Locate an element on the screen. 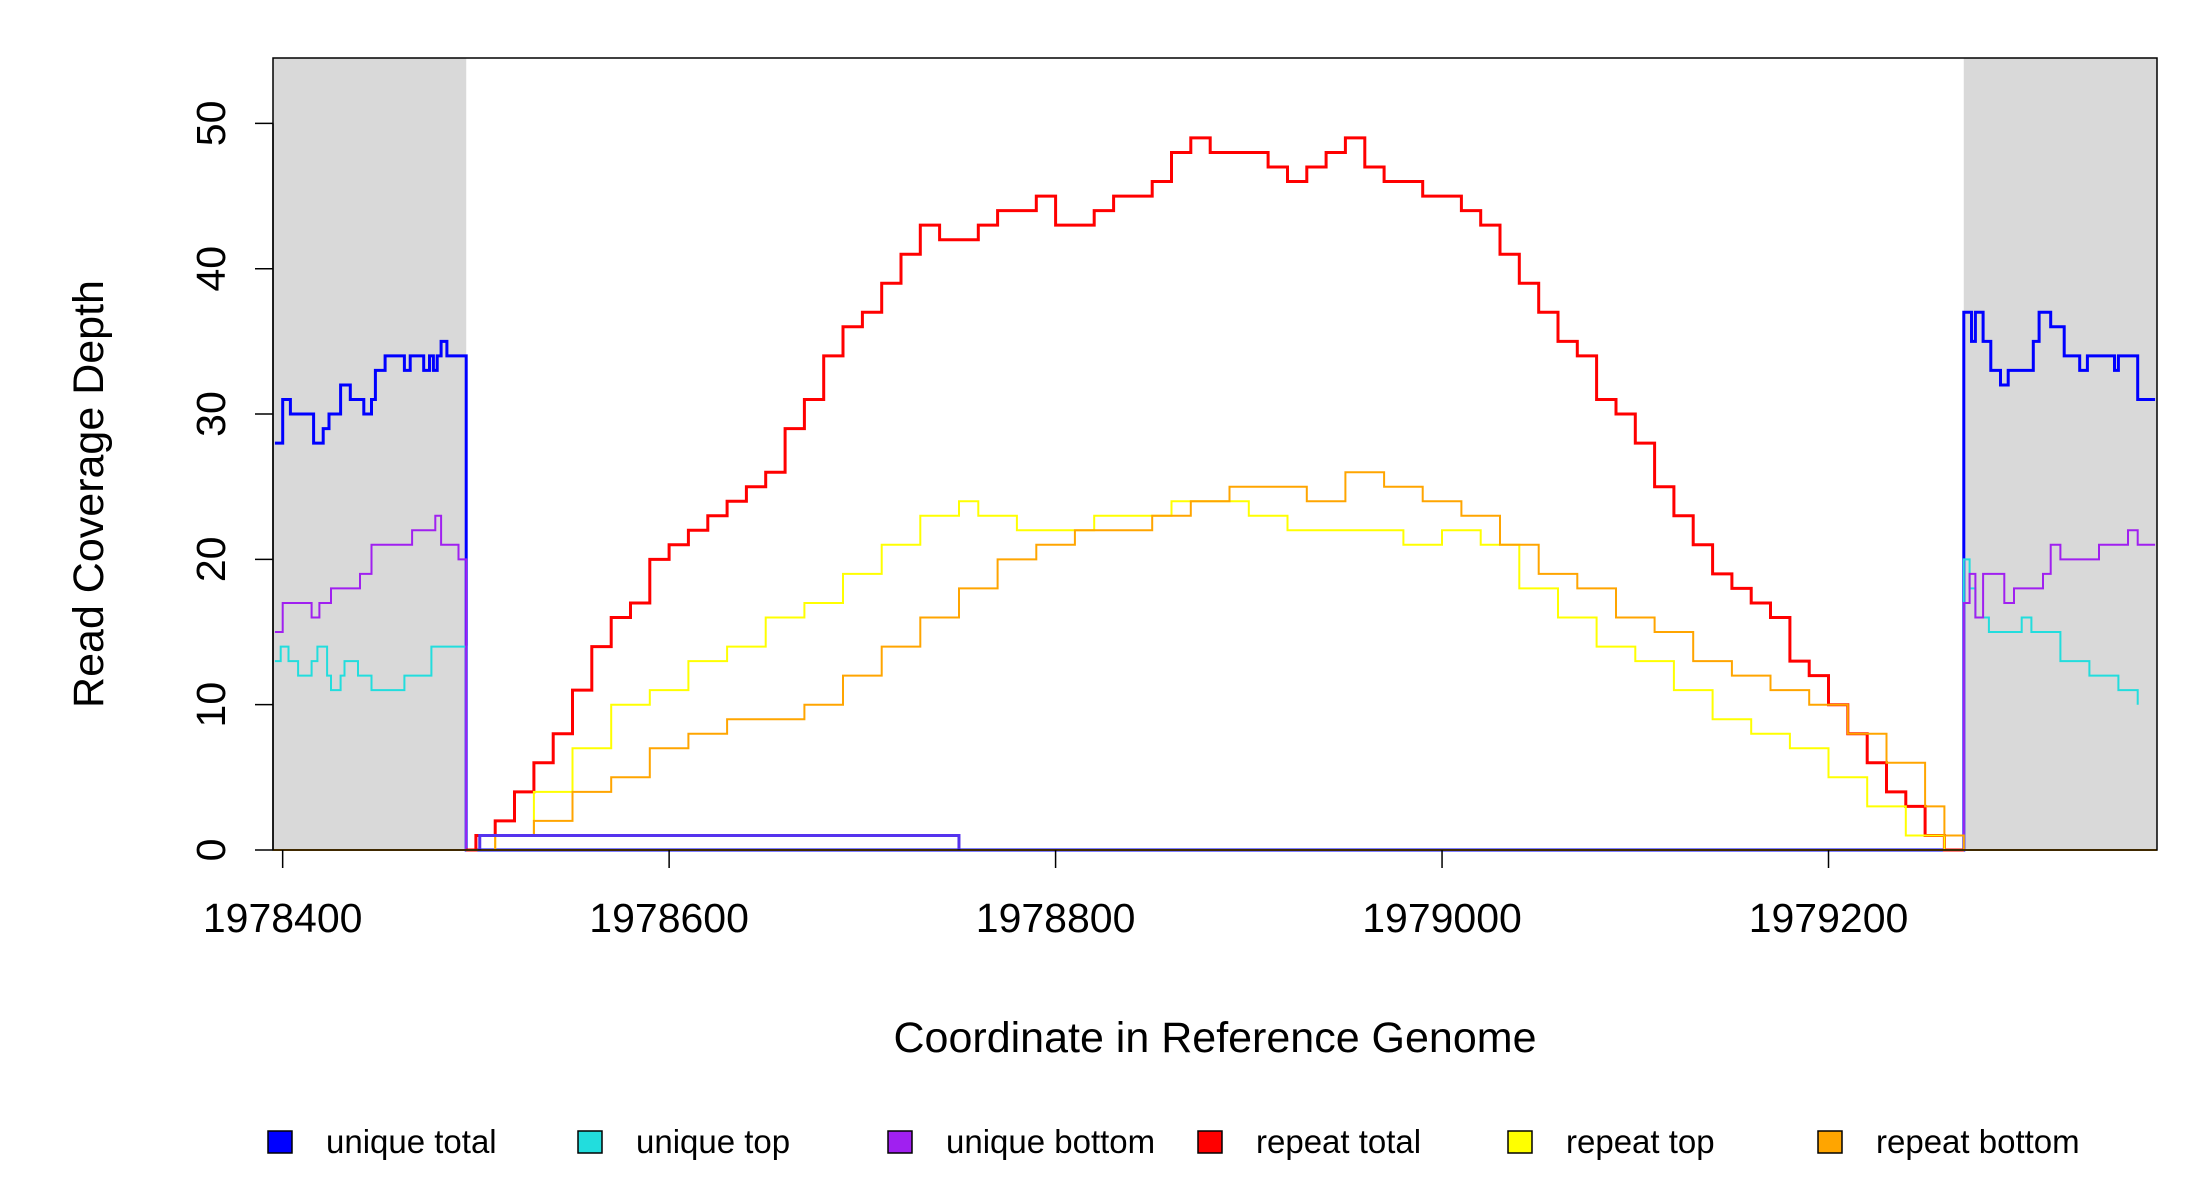 This screenshot has height=1200, width=2200. y-axis-title: Read Coverage Depth is located at coordinates (89, 494).